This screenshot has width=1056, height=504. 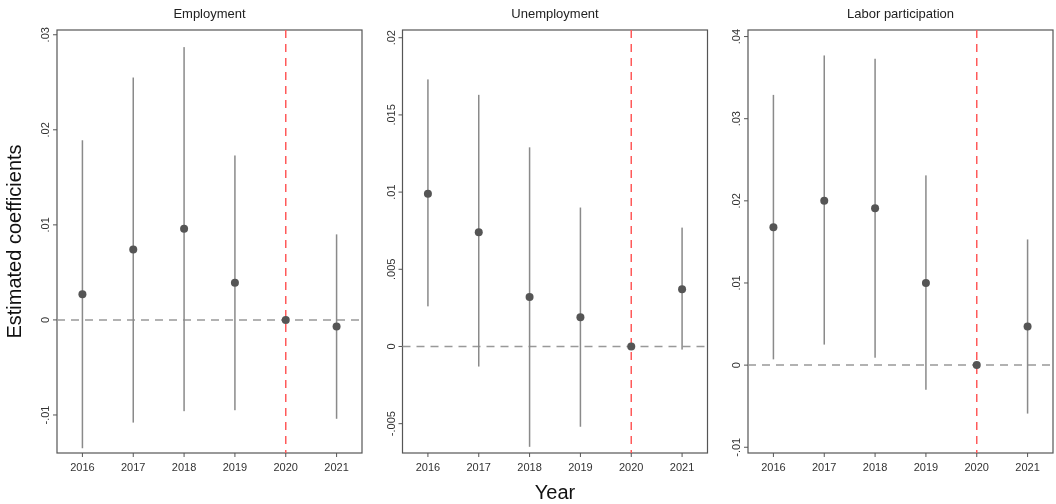 I want to click on chart-title: Employment, so click(x=210, y=13).